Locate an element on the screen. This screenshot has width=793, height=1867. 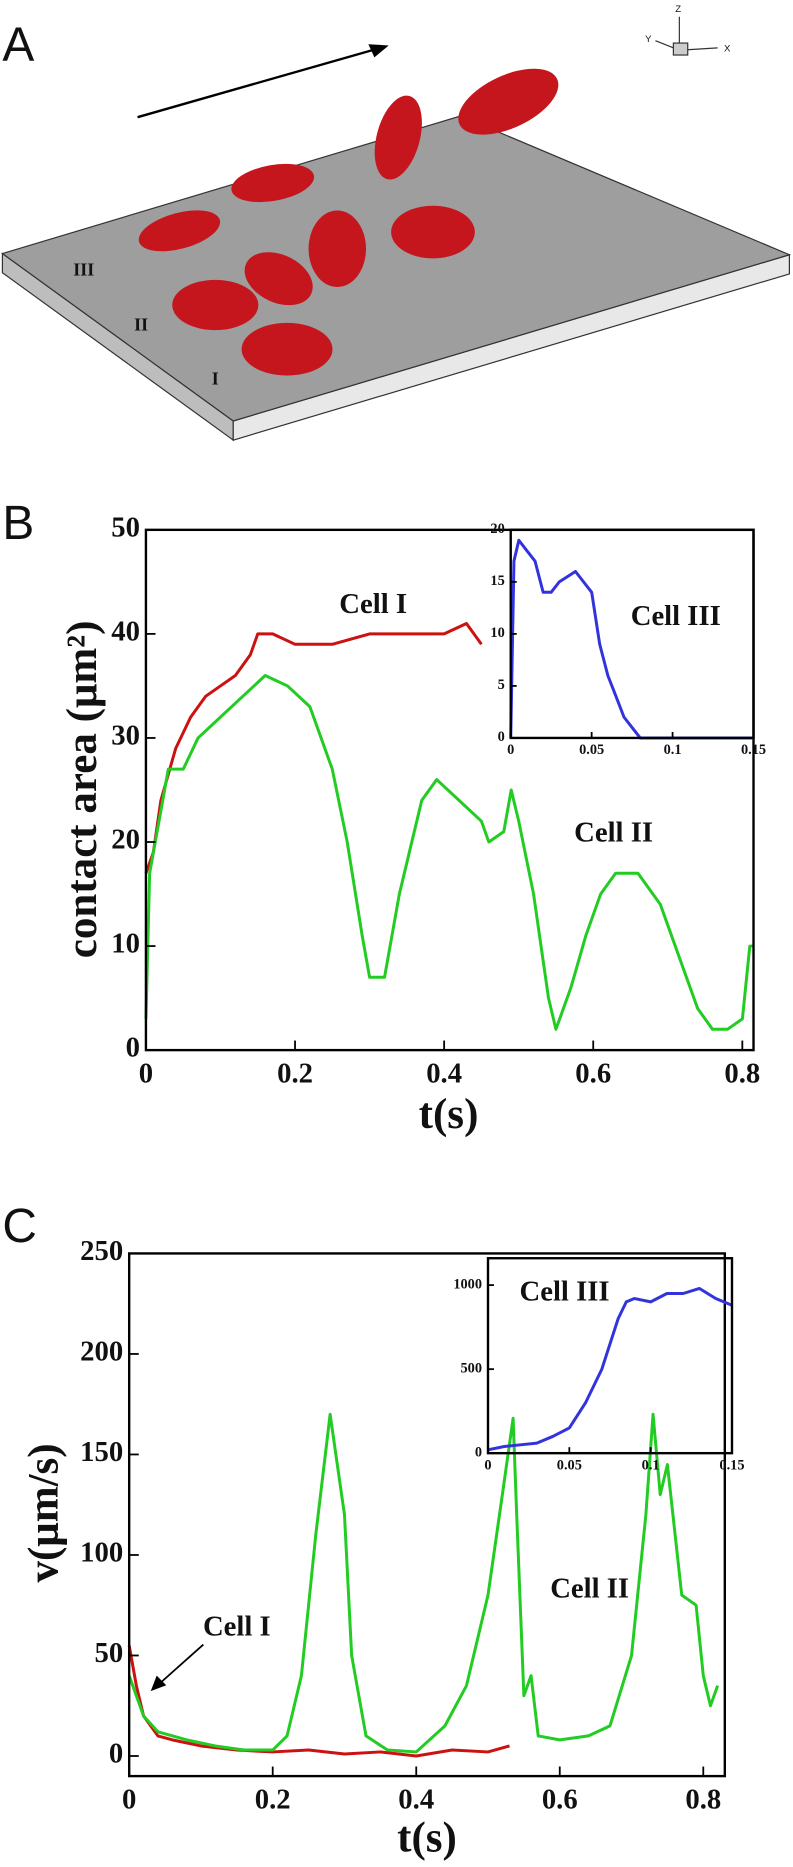
panel-label: C is located at coordinates (19, 1226).